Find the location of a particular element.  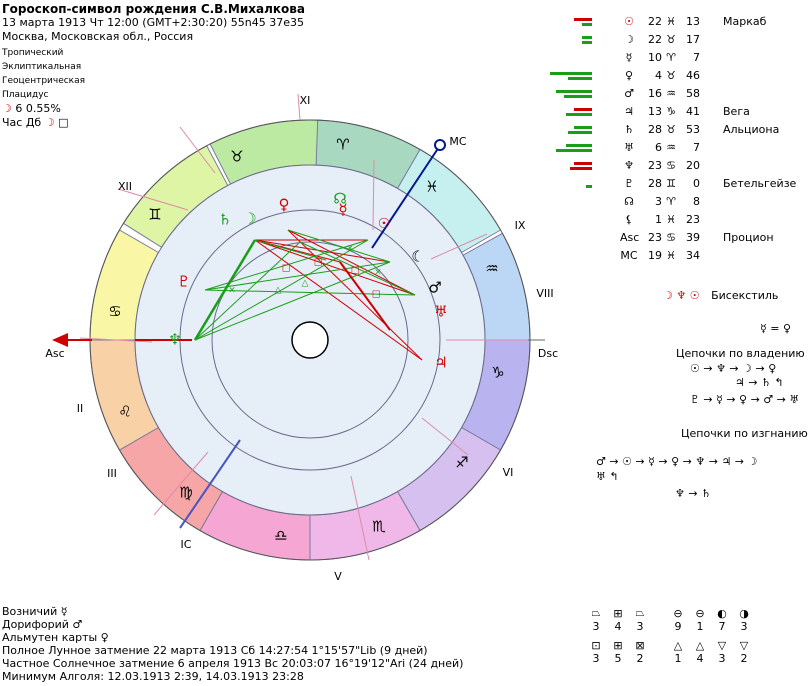

zodiac-sign-icon: ♉ is located at coordinates (236, 157).